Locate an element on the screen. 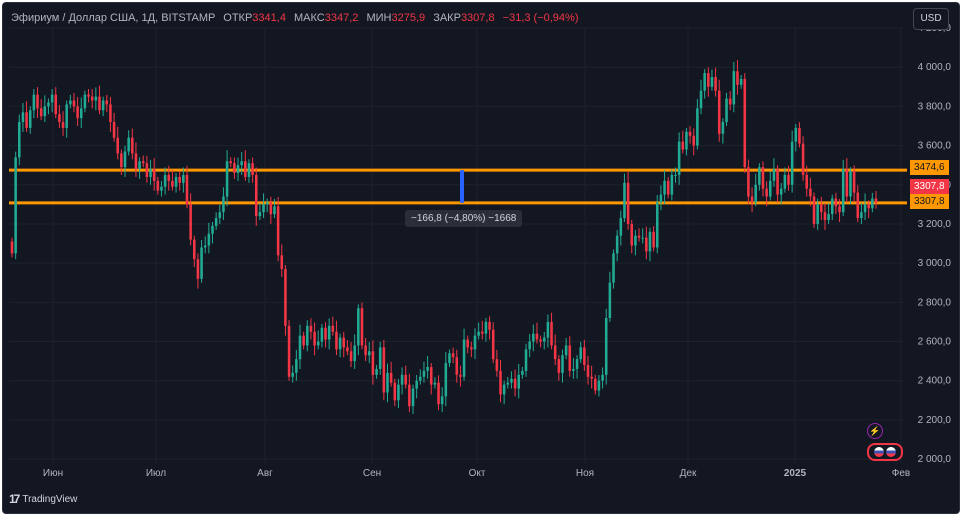 Image resolution: width=960 pixels, height=514 pixels. lightning-icon: ⚡ is located at coordinates (875, 431).